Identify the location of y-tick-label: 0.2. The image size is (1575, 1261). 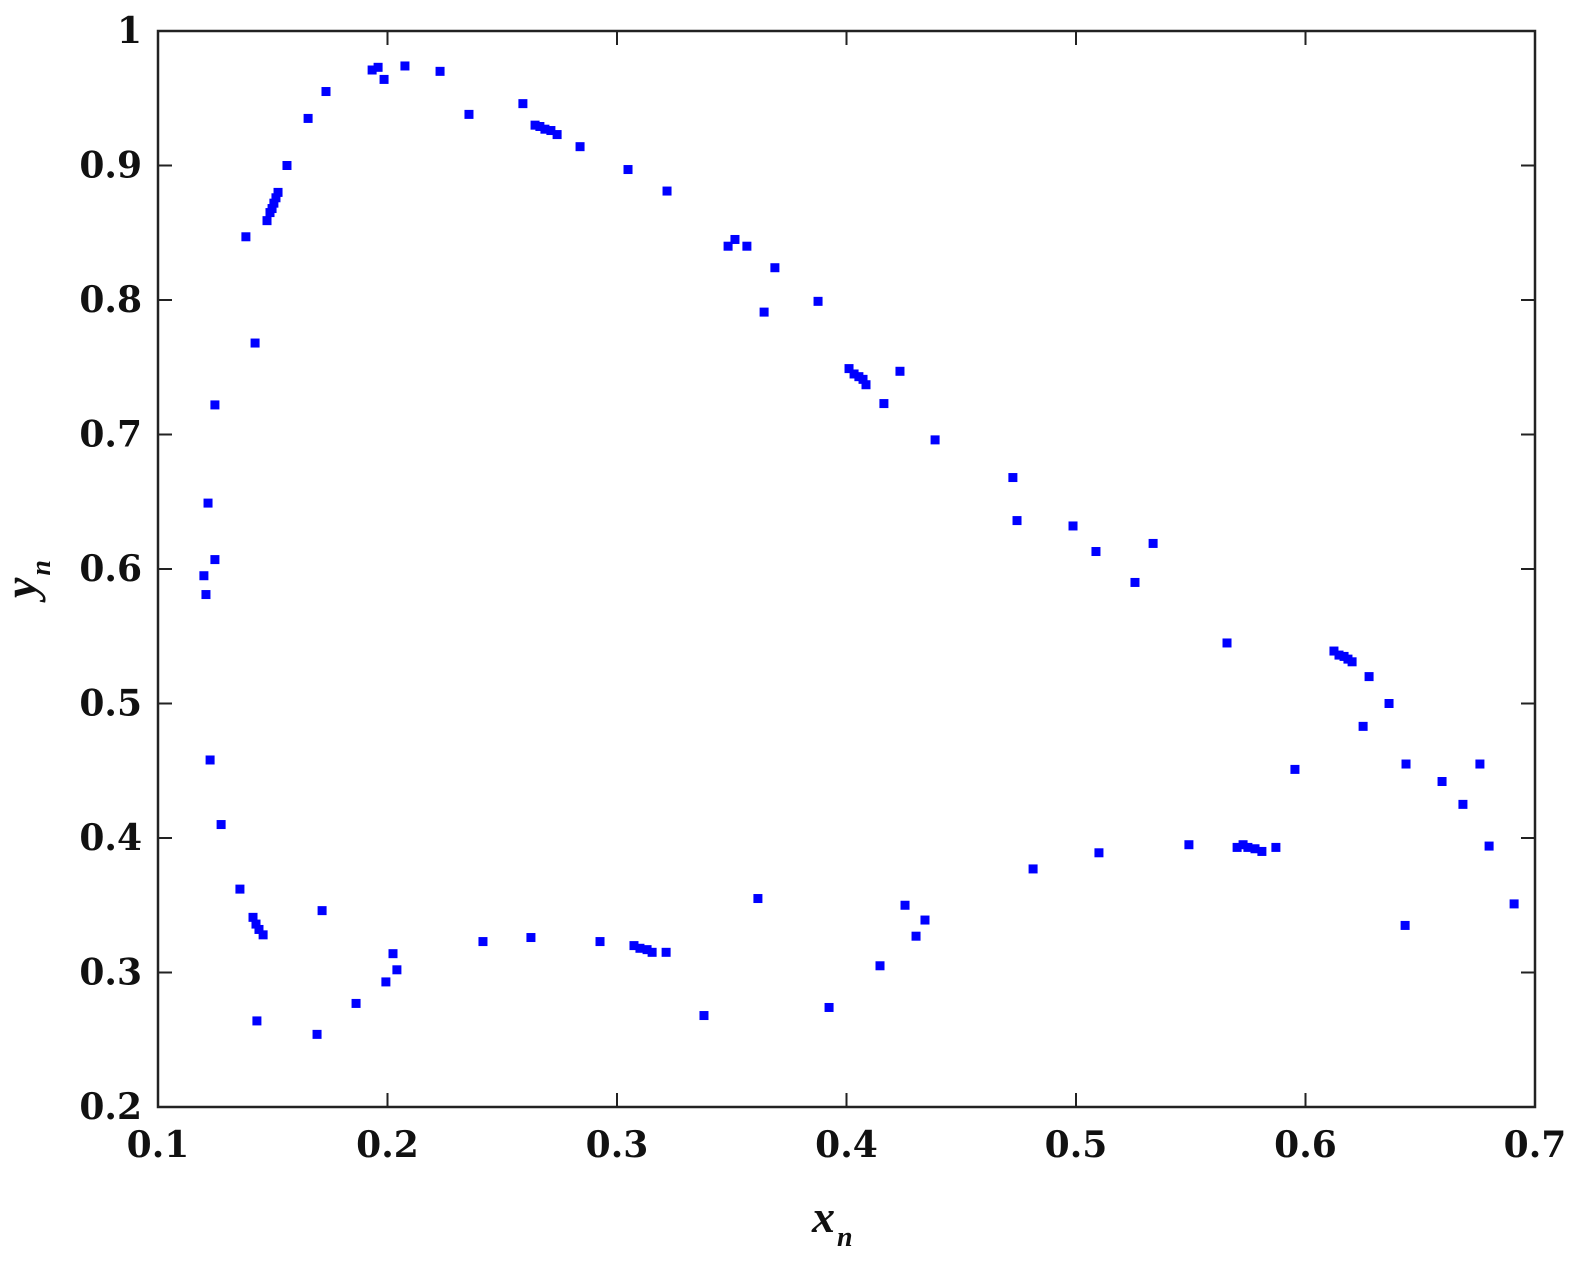
(110, 1107).